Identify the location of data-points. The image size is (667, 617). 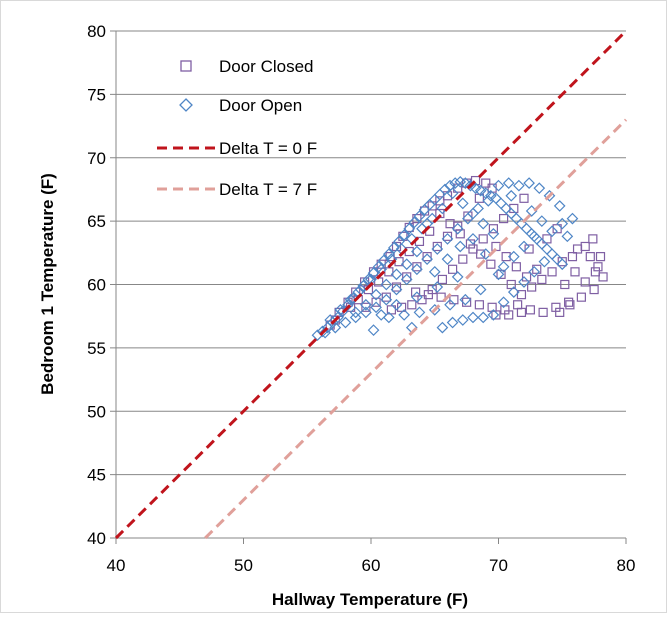
(459, 258).